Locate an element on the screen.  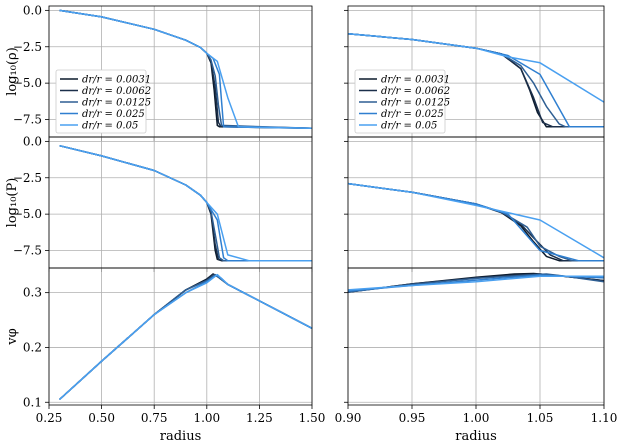
v_right-xtick-label-2: 1.00 is located at coordinates (476, 418).